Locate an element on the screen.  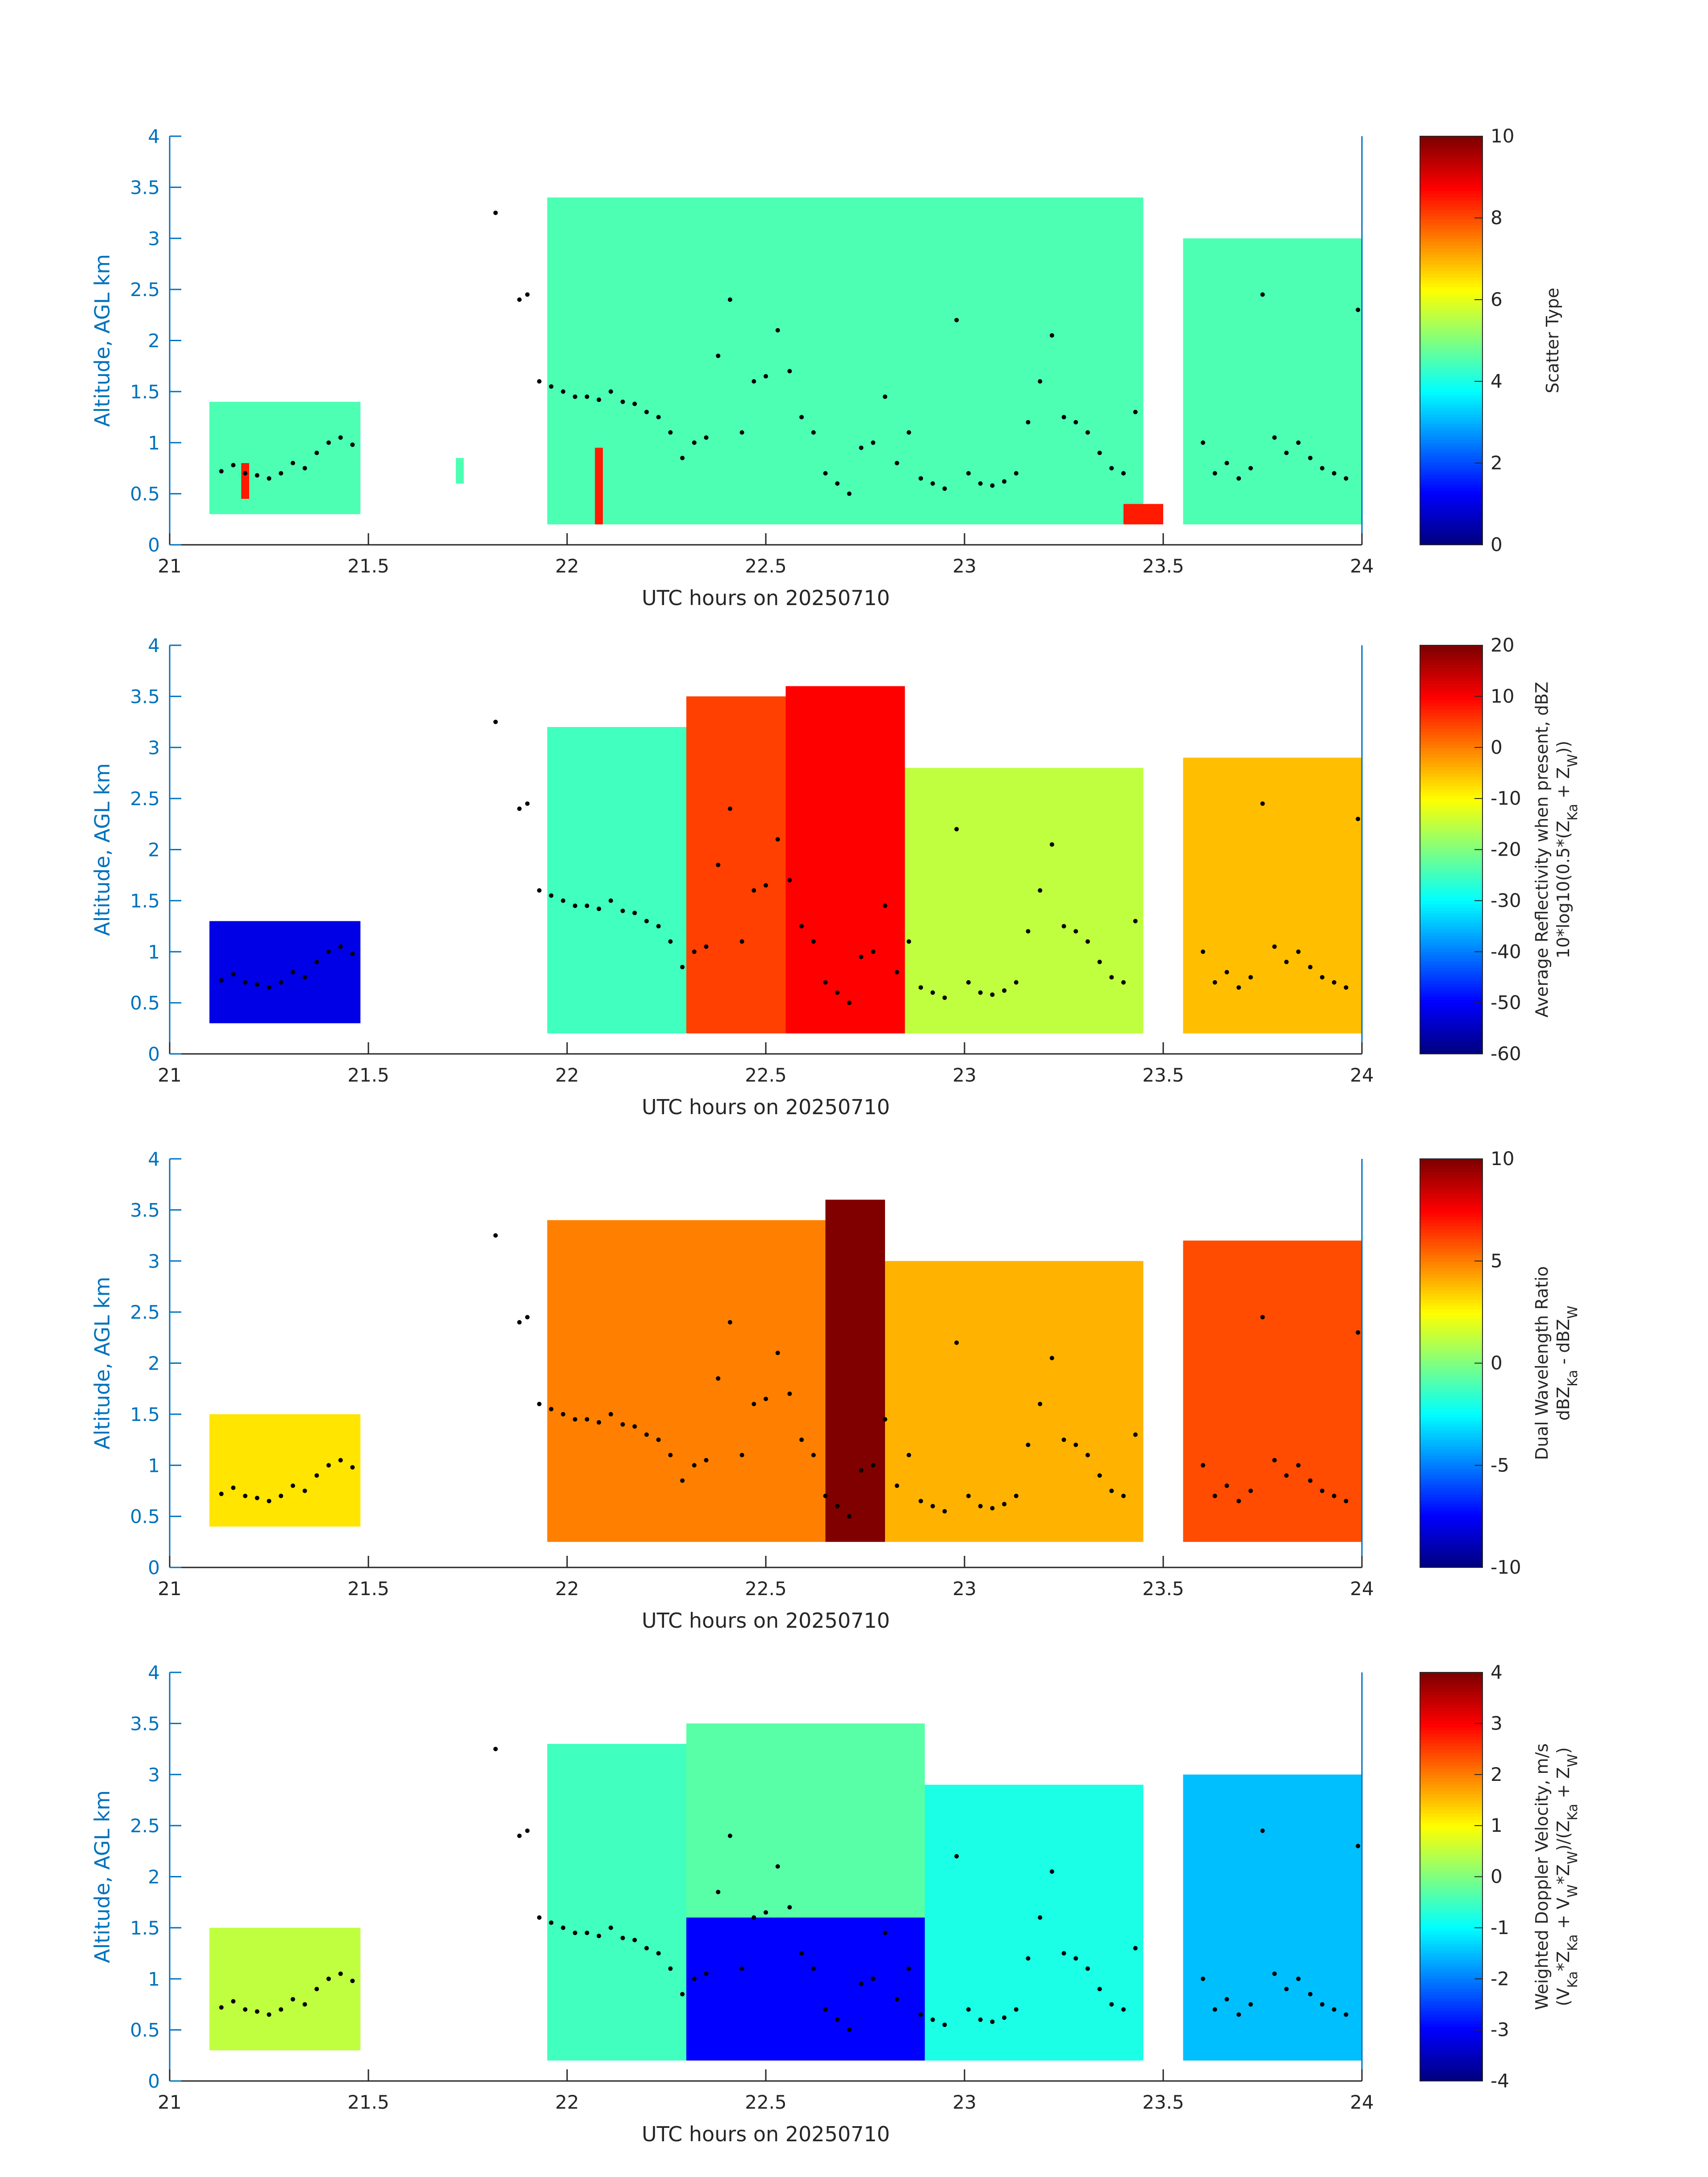
colorbar-tick-label: 4 is located at coordinates (1497, 381).